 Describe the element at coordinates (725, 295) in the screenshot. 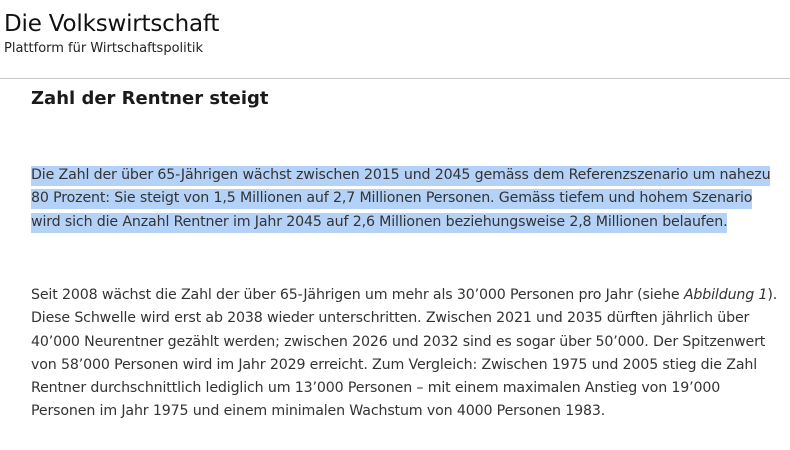

I see `figure-reference: Abbildung 1` at that location.